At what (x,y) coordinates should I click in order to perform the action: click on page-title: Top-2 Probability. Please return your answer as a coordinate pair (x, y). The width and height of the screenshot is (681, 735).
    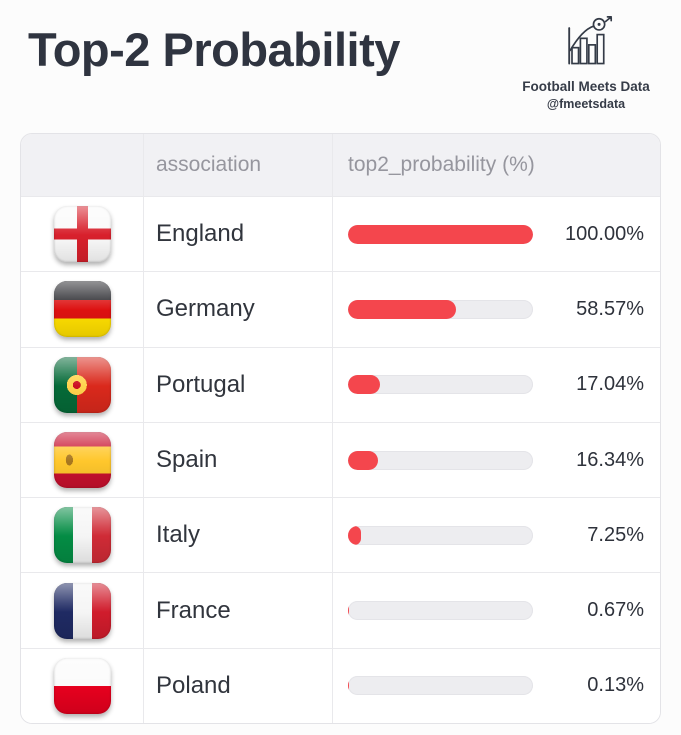
    Looking at the image, I should click on (214, 49).